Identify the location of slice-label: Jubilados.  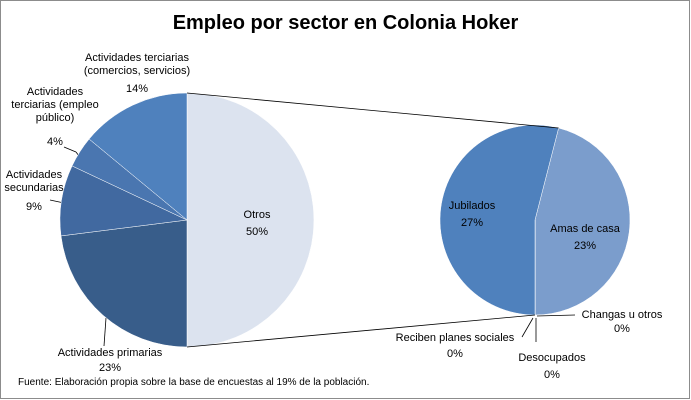
(472, 206).